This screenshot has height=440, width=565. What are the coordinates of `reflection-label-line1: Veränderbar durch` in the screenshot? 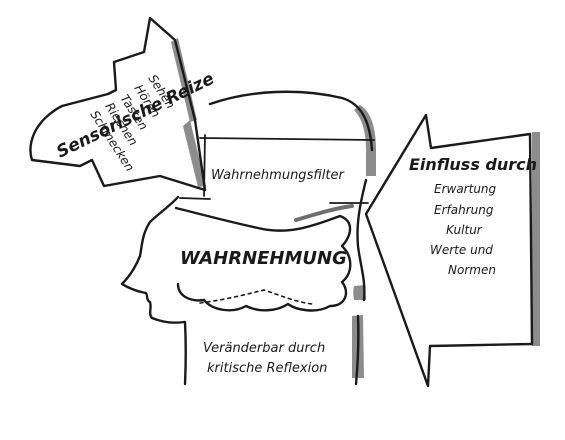 It's located at (264, 348).